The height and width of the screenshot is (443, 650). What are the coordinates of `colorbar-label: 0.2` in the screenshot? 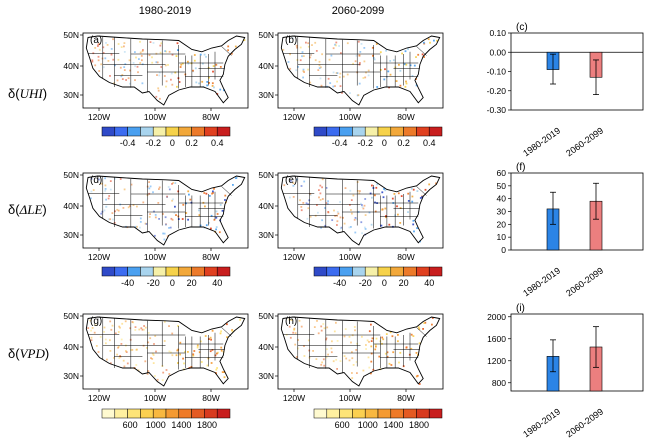 It's located at (191, 143).